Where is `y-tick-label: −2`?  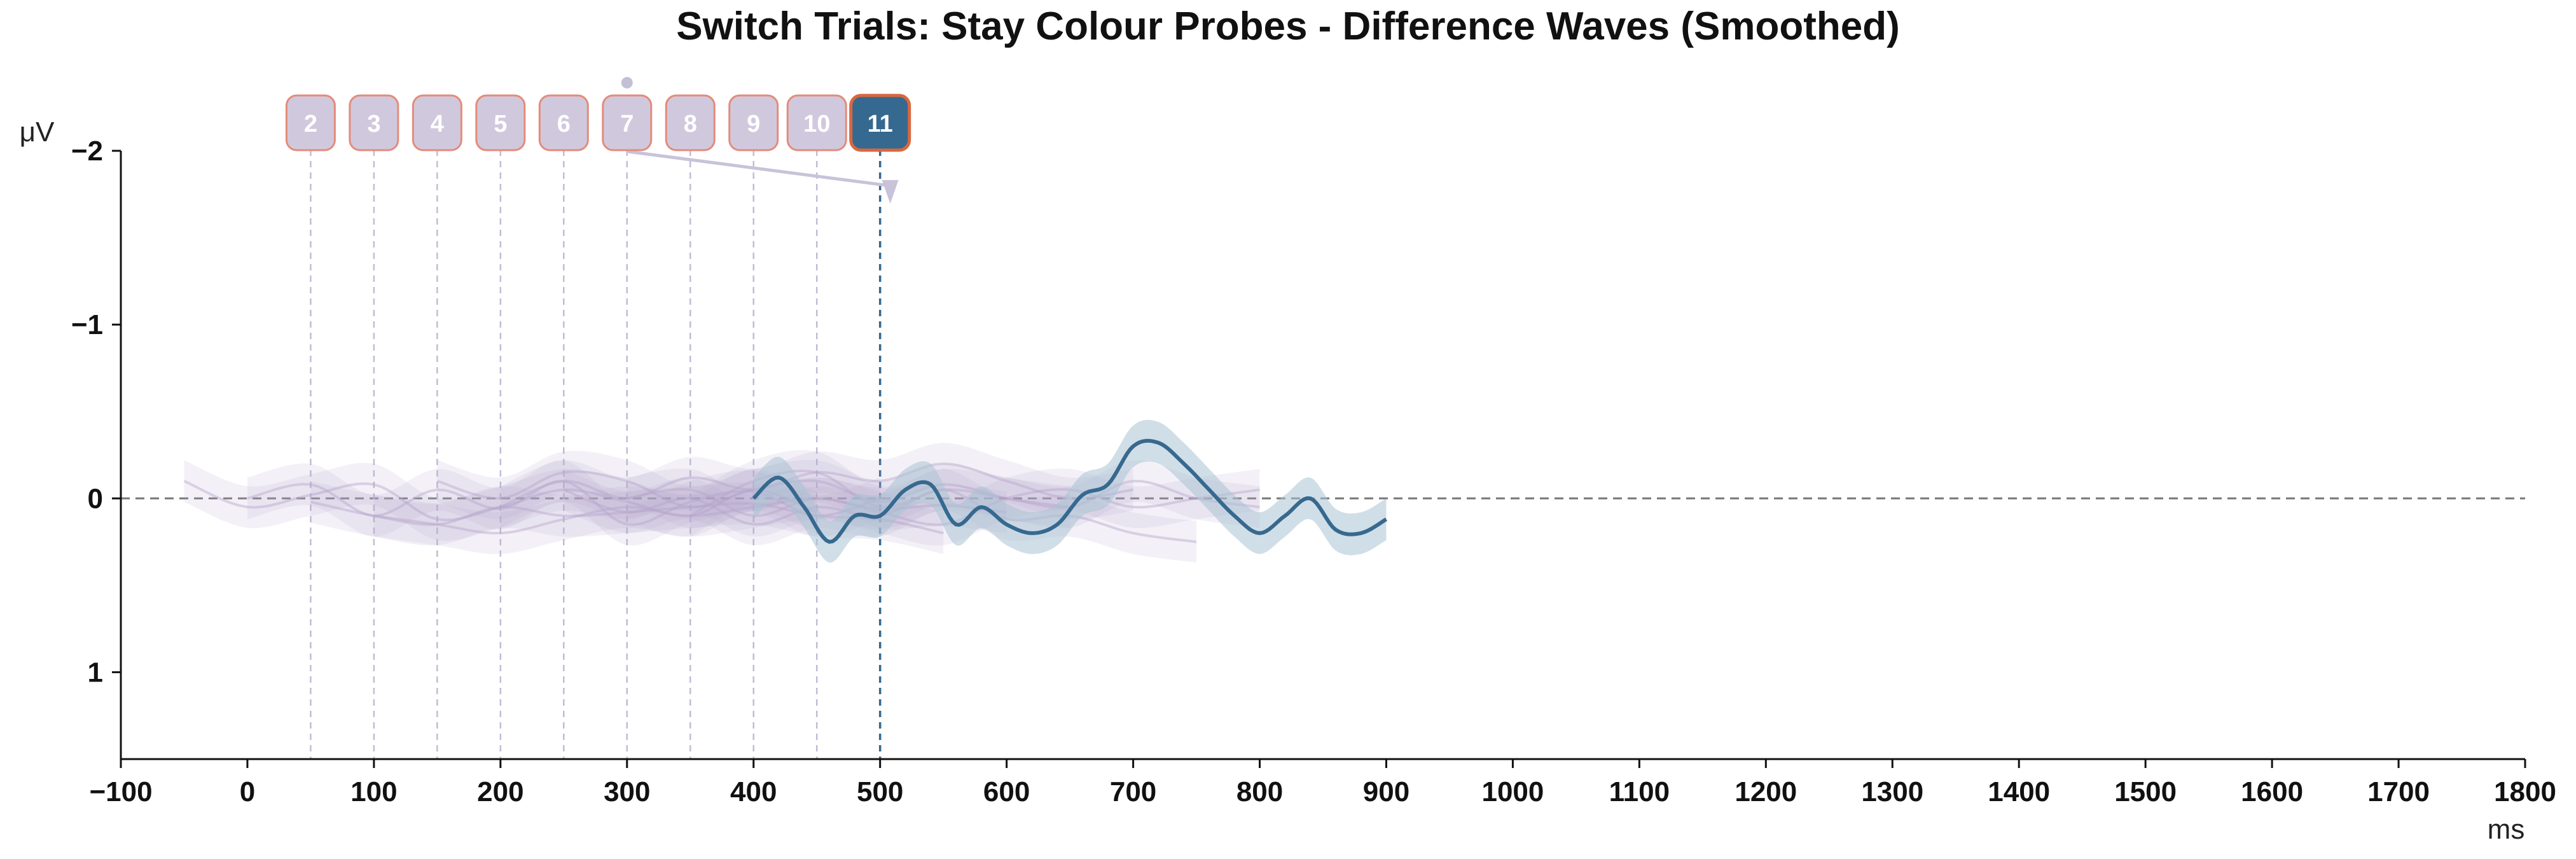
y-tick-label: −2 is located at coordinates (87, 151).